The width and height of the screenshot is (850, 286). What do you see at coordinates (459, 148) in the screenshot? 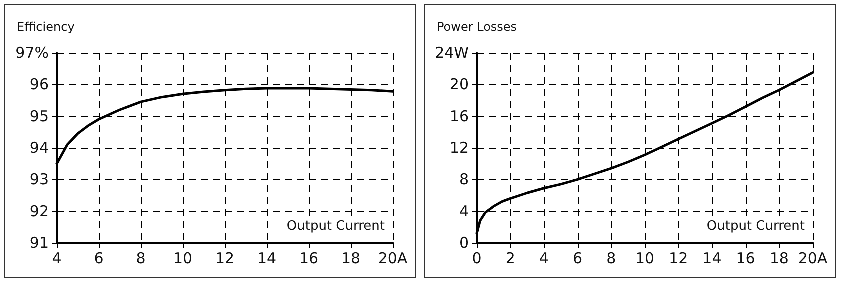
I see `y-tick-label: 12` at bounding box center [459, 148].